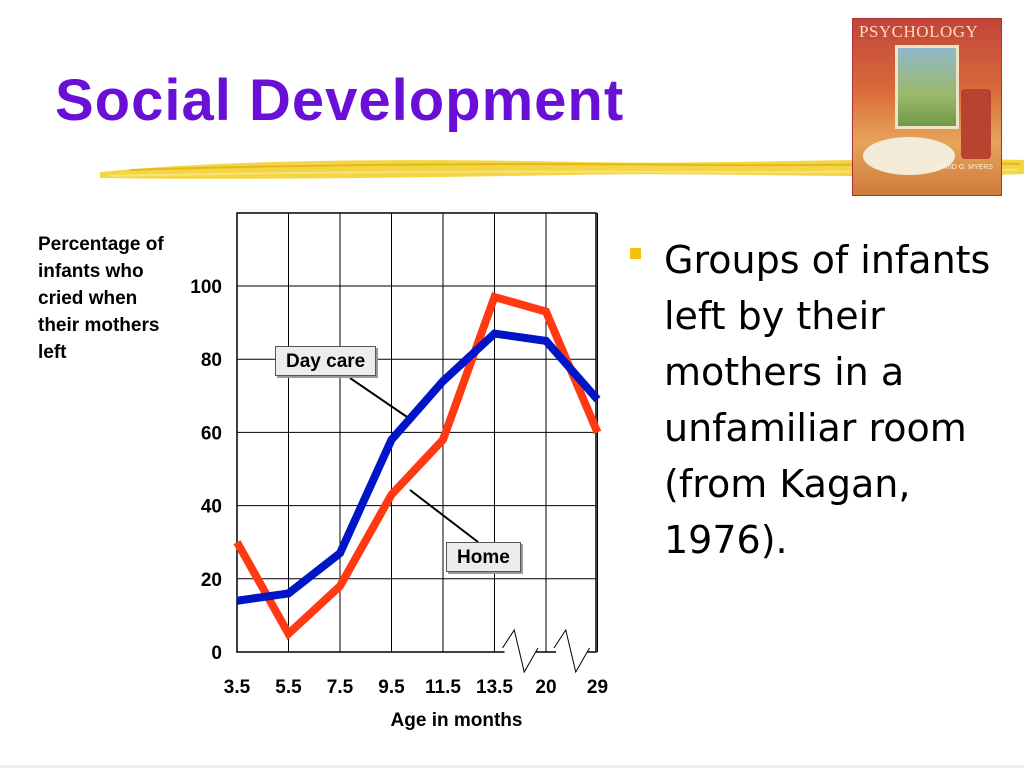 The height and width of the screenshot is (768, 1024). Describe the element at coordinates (444, 516) in the screenshot. I see `callout-leader-home` at that location.